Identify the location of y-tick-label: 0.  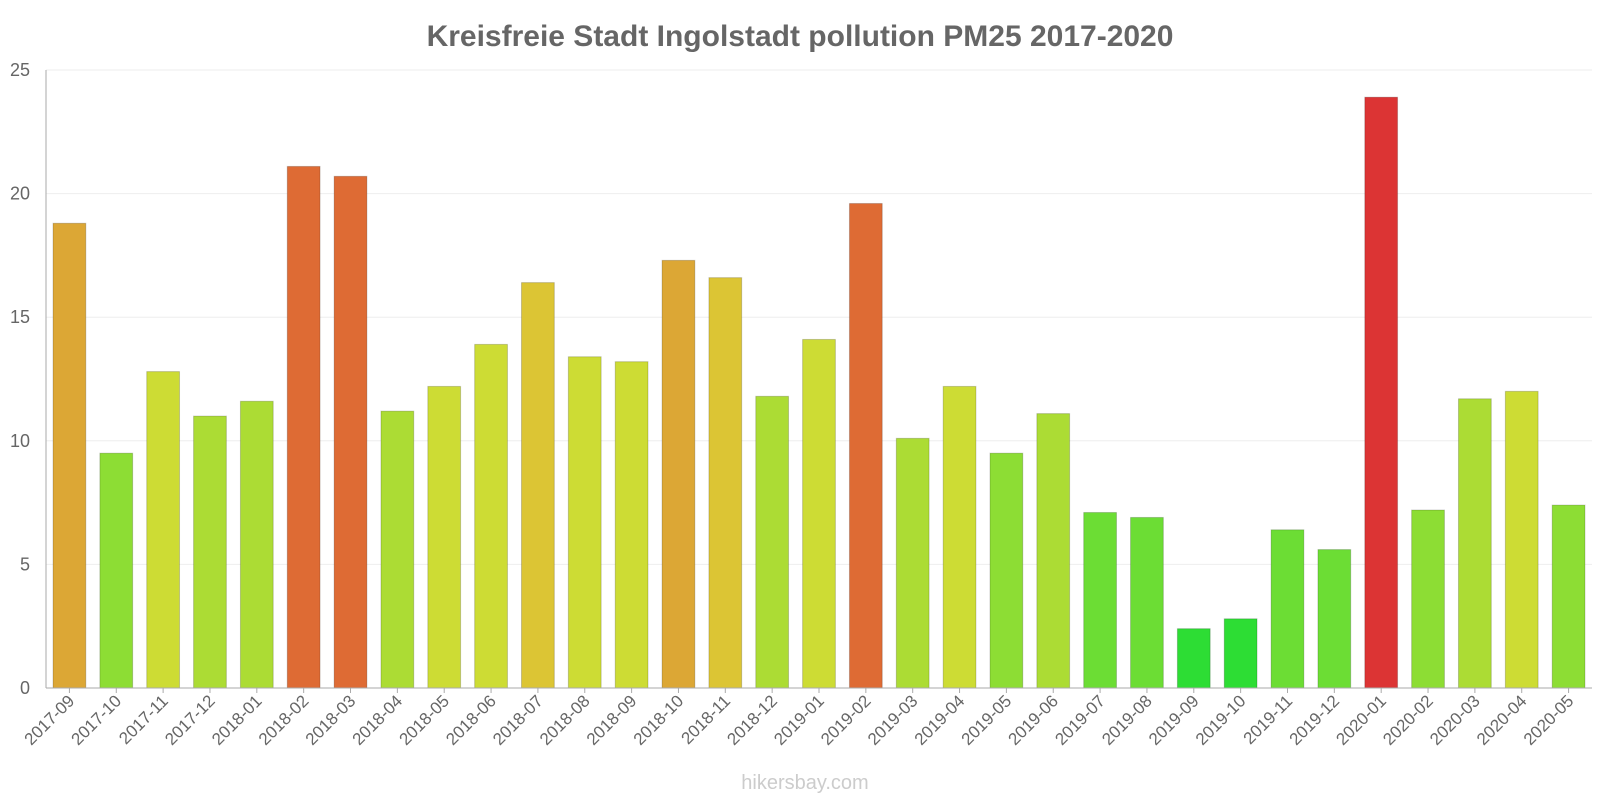
(25, 688).